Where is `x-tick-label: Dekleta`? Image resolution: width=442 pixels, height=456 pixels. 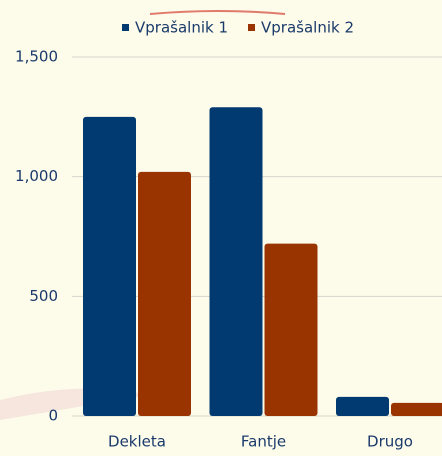
x-tick-label: Dekleta is located at coordinates (137, 442).